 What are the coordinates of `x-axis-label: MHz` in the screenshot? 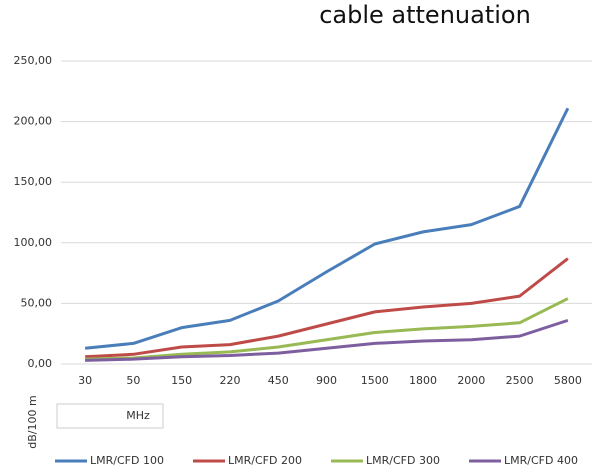 It's located at (138, 415).